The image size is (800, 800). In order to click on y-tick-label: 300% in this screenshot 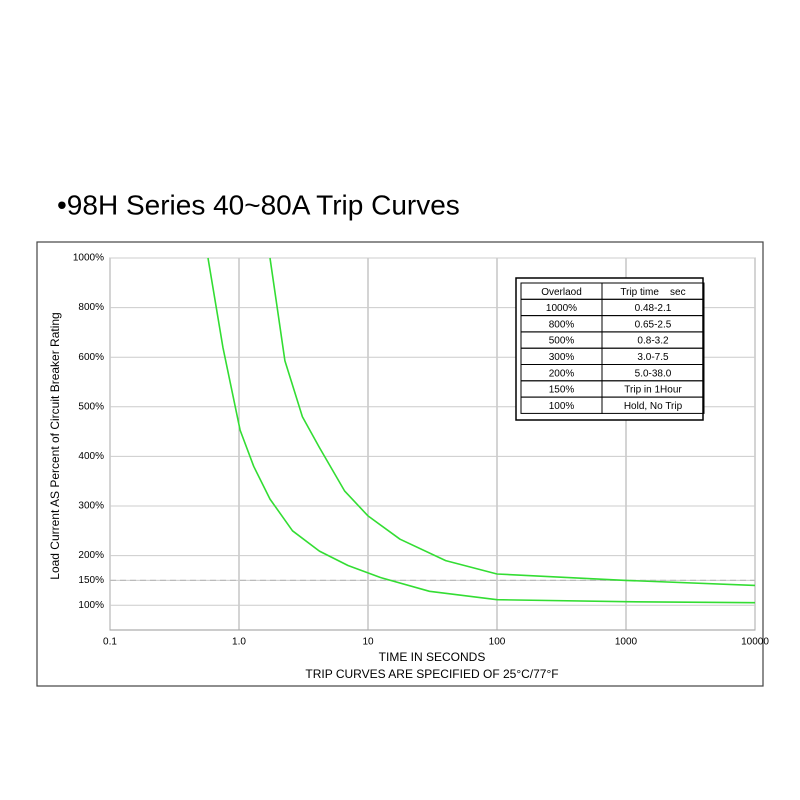, I will do `click(91, 506)`.